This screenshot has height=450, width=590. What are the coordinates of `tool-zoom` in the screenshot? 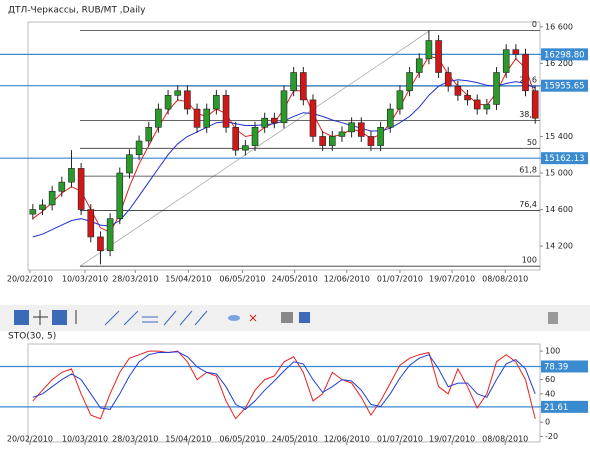 It's located at (59, 317).